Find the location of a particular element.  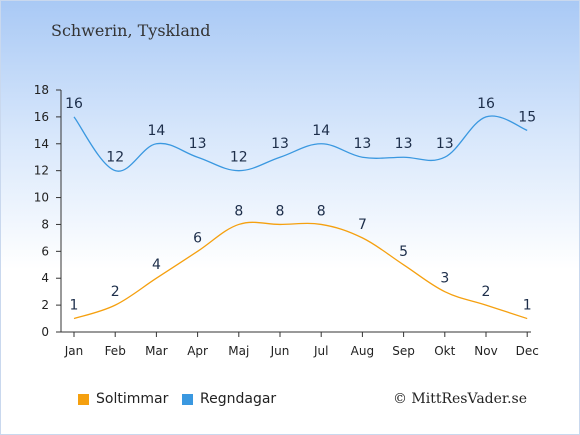

data-label-regndagar: 15 is located at coordinates (527, 117).